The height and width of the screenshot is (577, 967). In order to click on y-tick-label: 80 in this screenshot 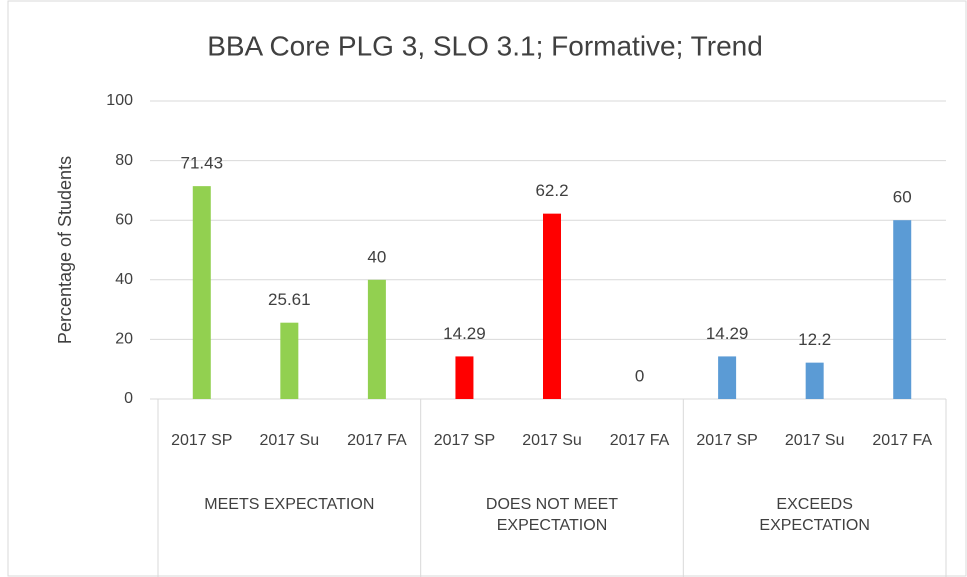, I will do `click(124, 160)`.